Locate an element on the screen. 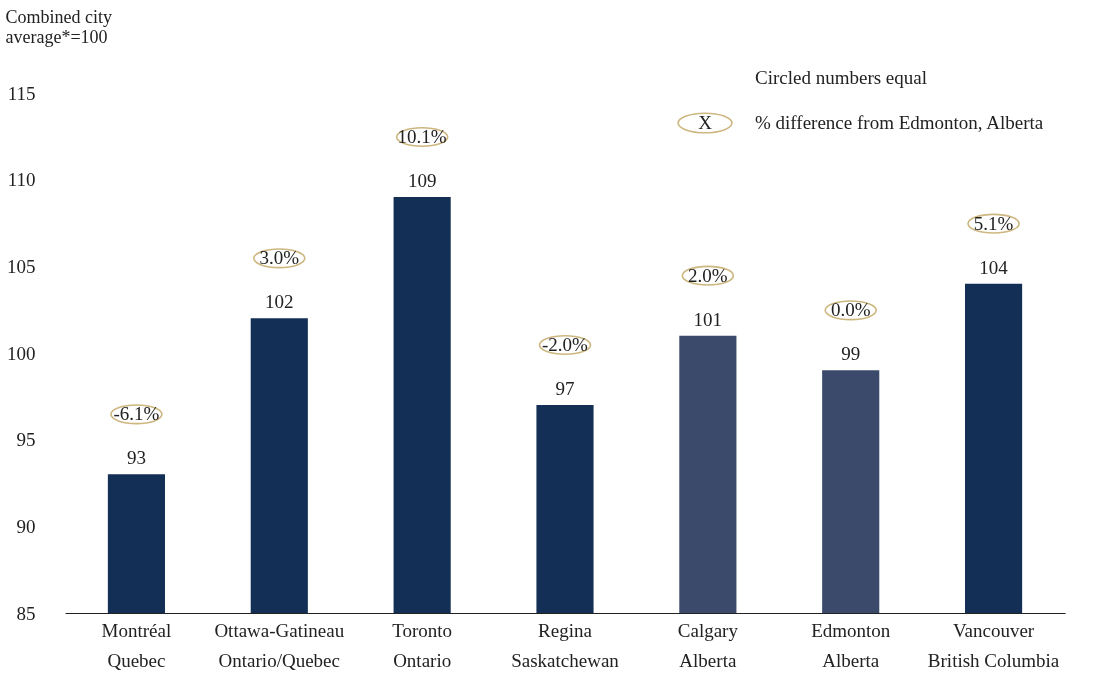 The image size is (1120, 698). y-tick-label: 105 is located at coordinates (21, 266).